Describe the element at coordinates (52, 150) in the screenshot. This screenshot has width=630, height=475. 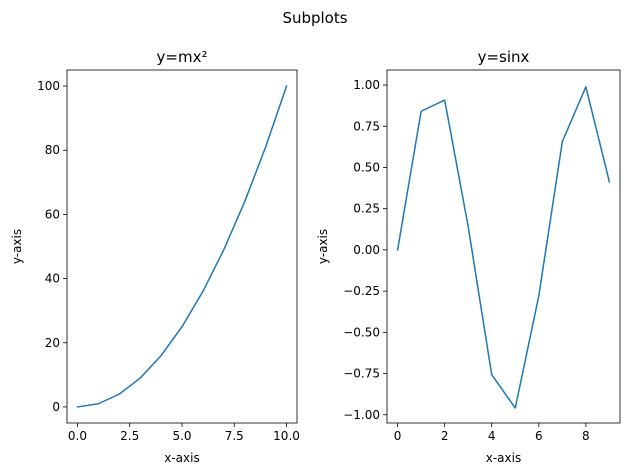
I see `chart-0-ytick-label: 80` at that location.